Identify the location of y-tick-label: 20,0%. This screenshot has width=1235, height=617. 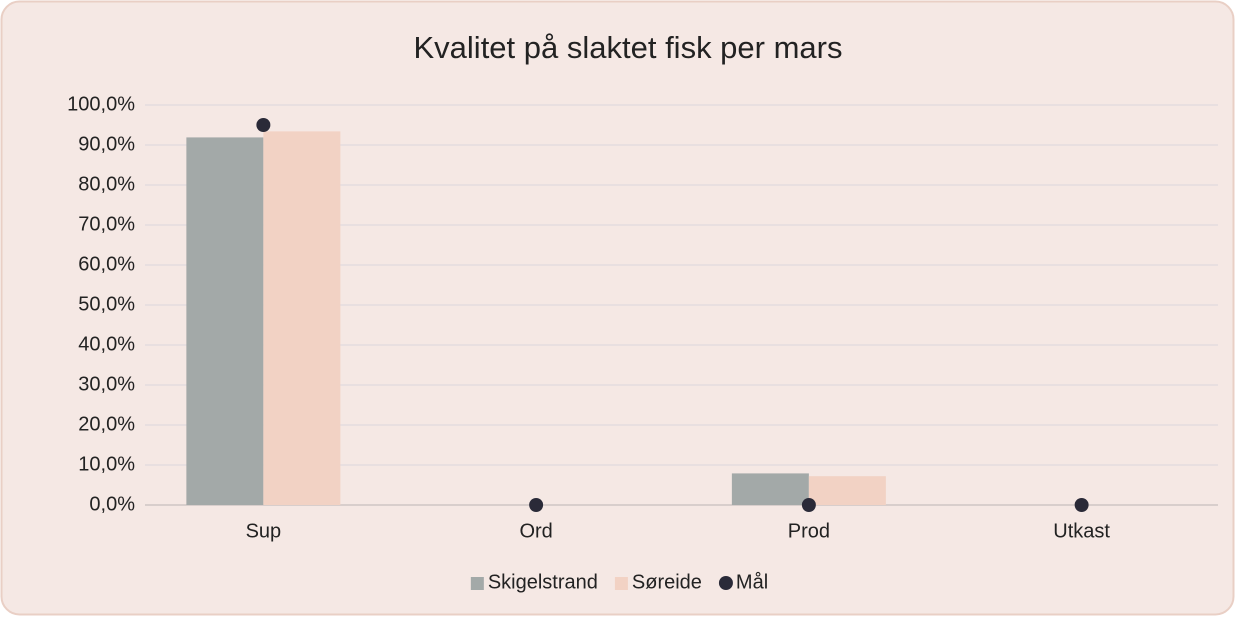
(106, 424).